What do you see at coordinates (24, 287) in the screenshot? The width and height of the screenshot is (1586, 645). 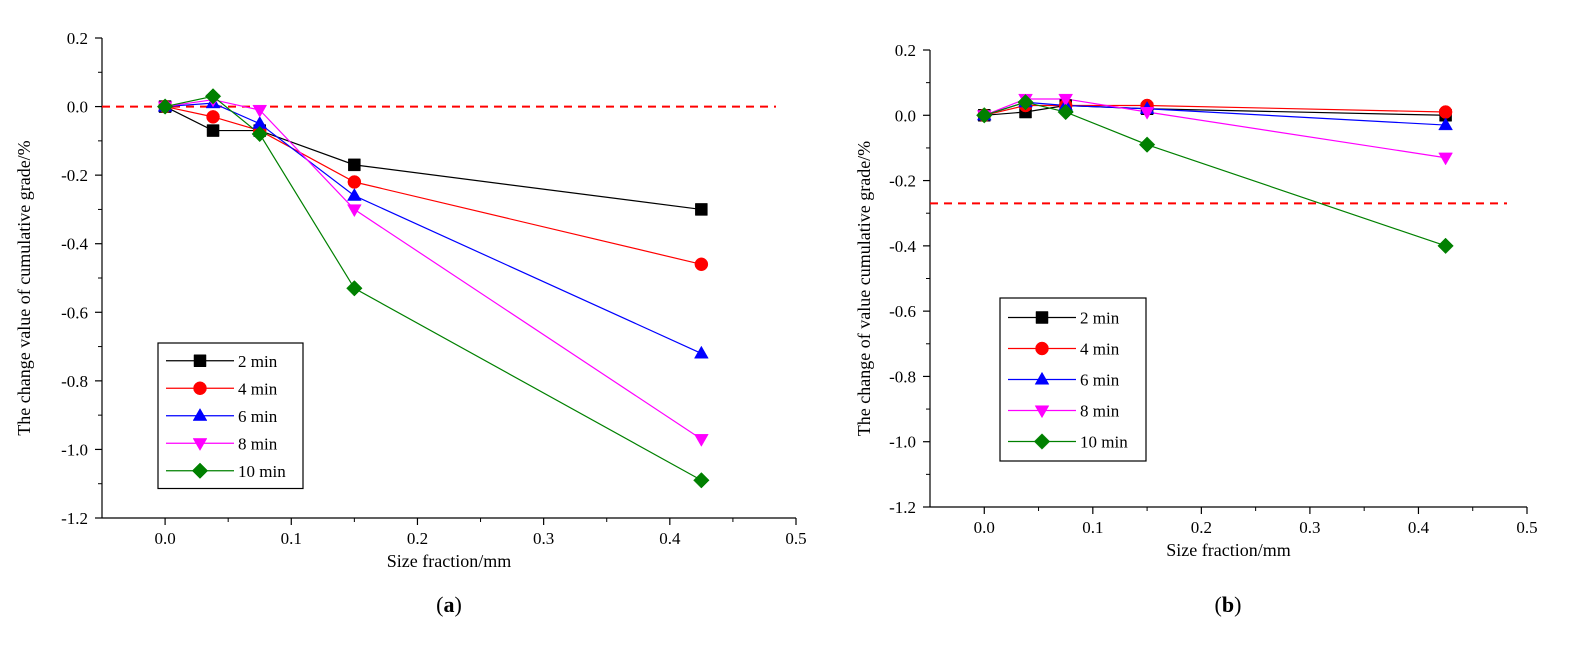 I see `y-axis-title: The change value of cumulative grade/%` at bounding box center [24, 287].